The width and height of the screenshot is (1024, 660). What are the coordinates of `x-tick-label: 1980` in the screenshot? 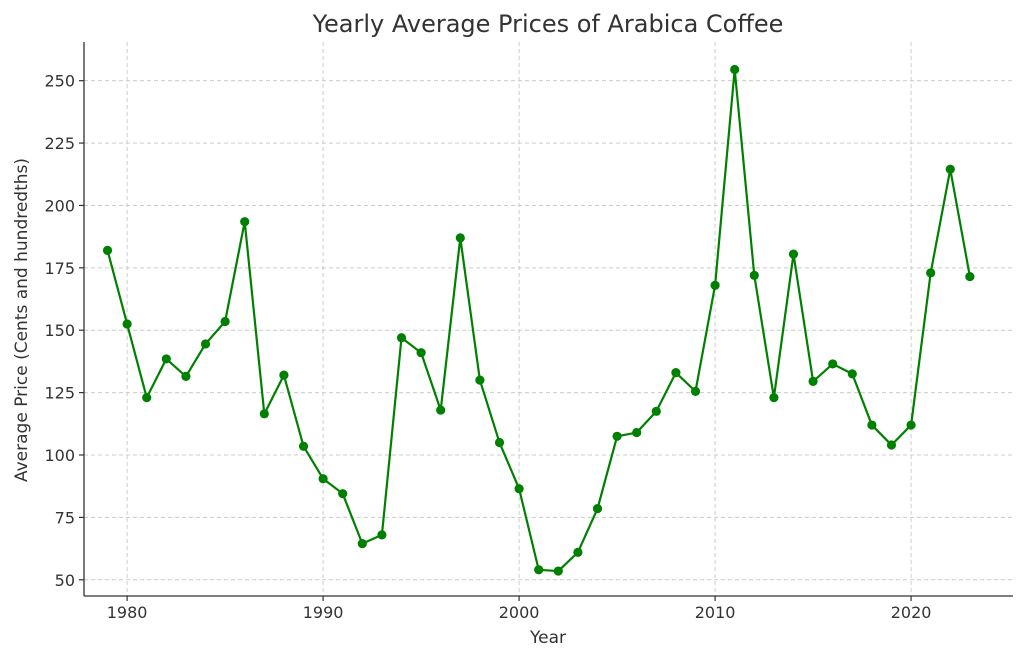 It's located at (127, 612).